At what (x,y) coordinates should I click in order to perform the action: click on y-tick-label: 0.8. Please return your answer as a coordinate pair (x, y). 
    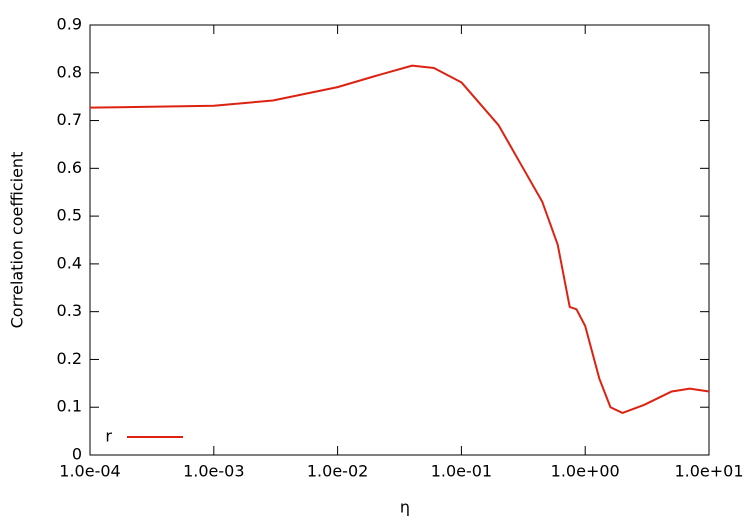
    Looking at the image, I should click on (69, 71).